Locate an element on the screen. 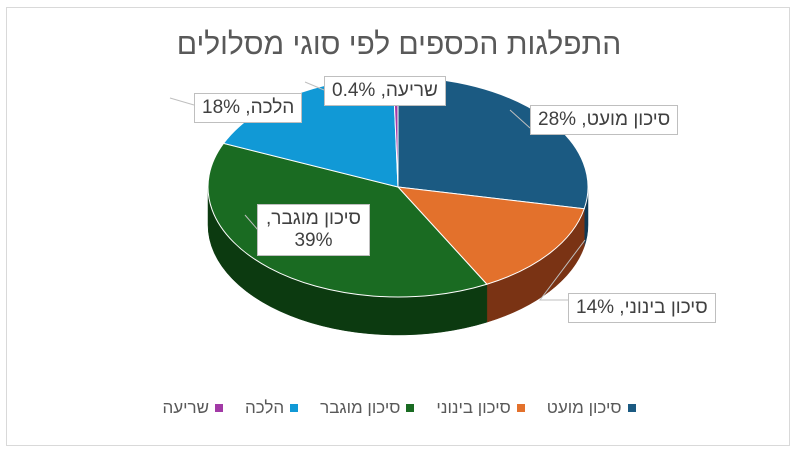  legend-label: הלכה is located at coordinates (265, 407).